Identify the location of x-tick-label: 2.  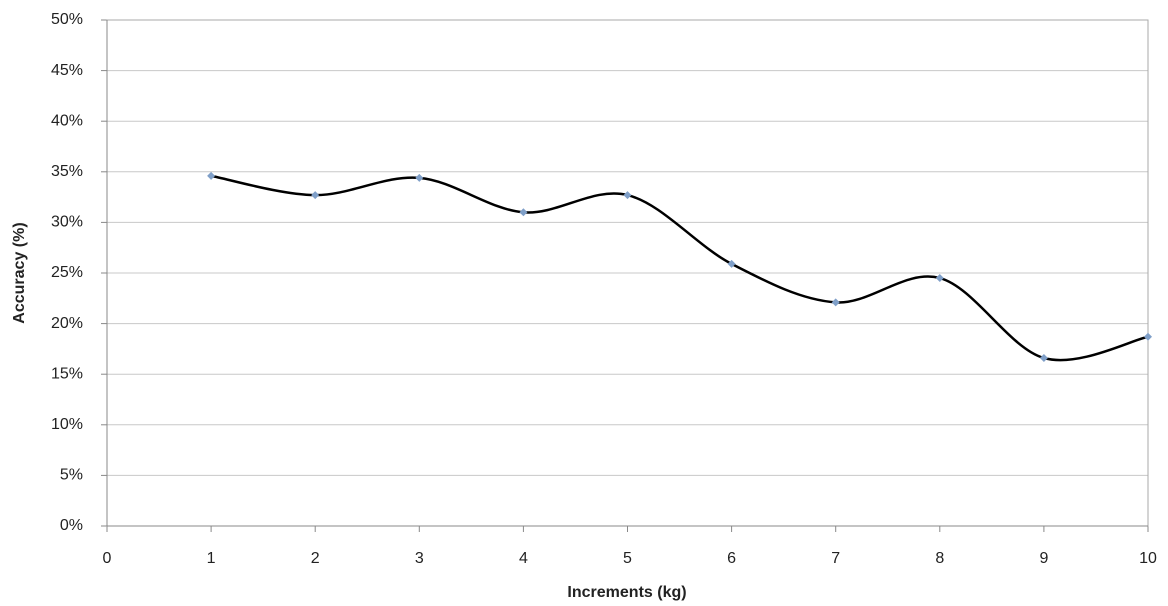
(315, 558).